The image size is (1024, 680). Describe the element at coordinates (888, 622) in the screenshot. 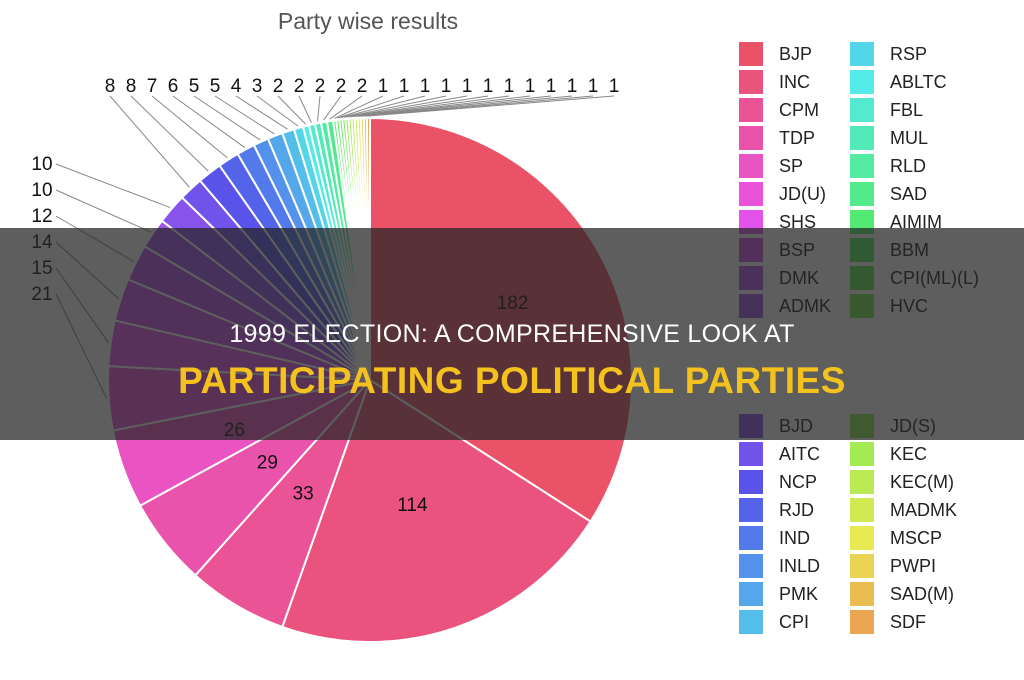

I see `legend-item: SDF` at that location.